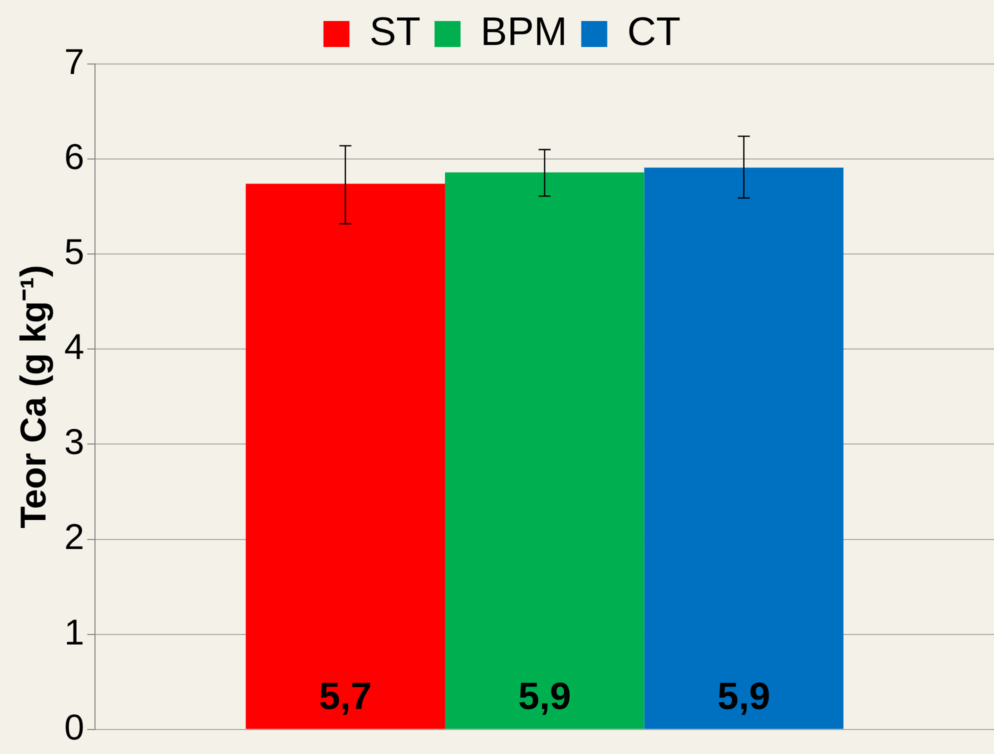  What do you see at coordinates (74, 537) in the screenshot?
I see `y-tick-label: 2` at bounding box center [74, 537].